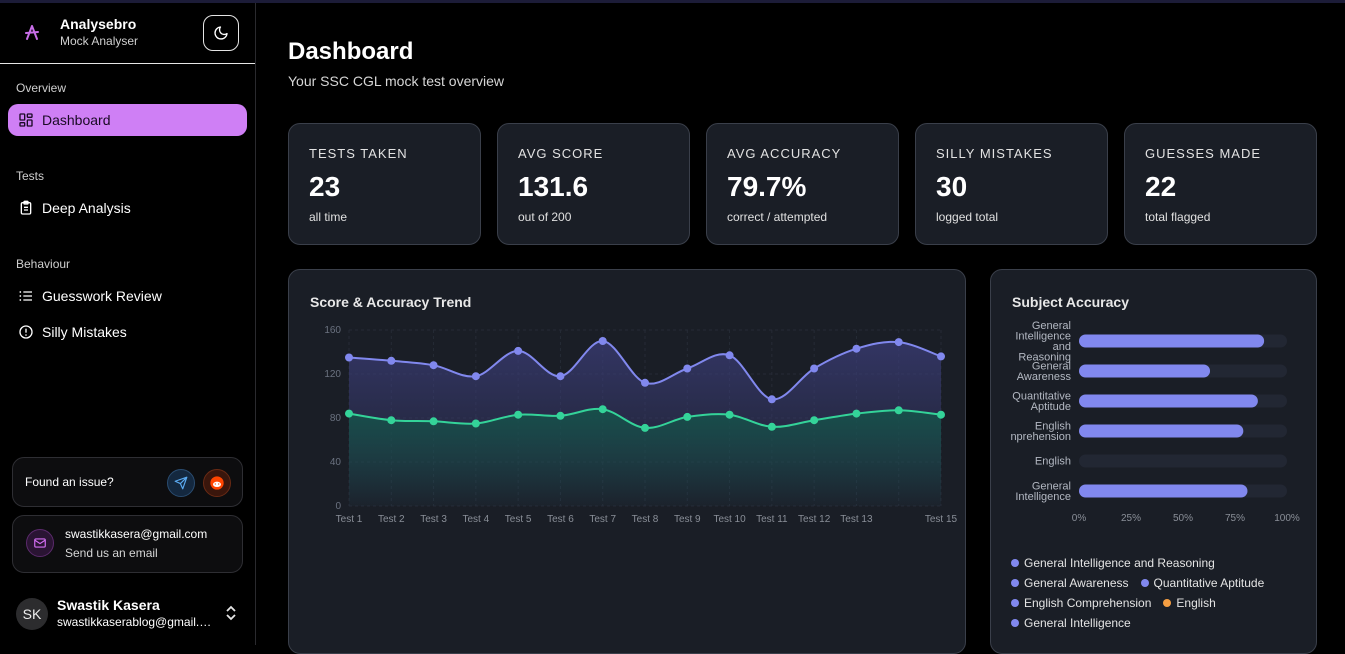 Image resolution: width=1345 pixels, height=654 pixels. What do you see at coordinates (772, 519) in the screenshot?
I see `x-tick-label: Test 11` at bounding box center [772, 519].